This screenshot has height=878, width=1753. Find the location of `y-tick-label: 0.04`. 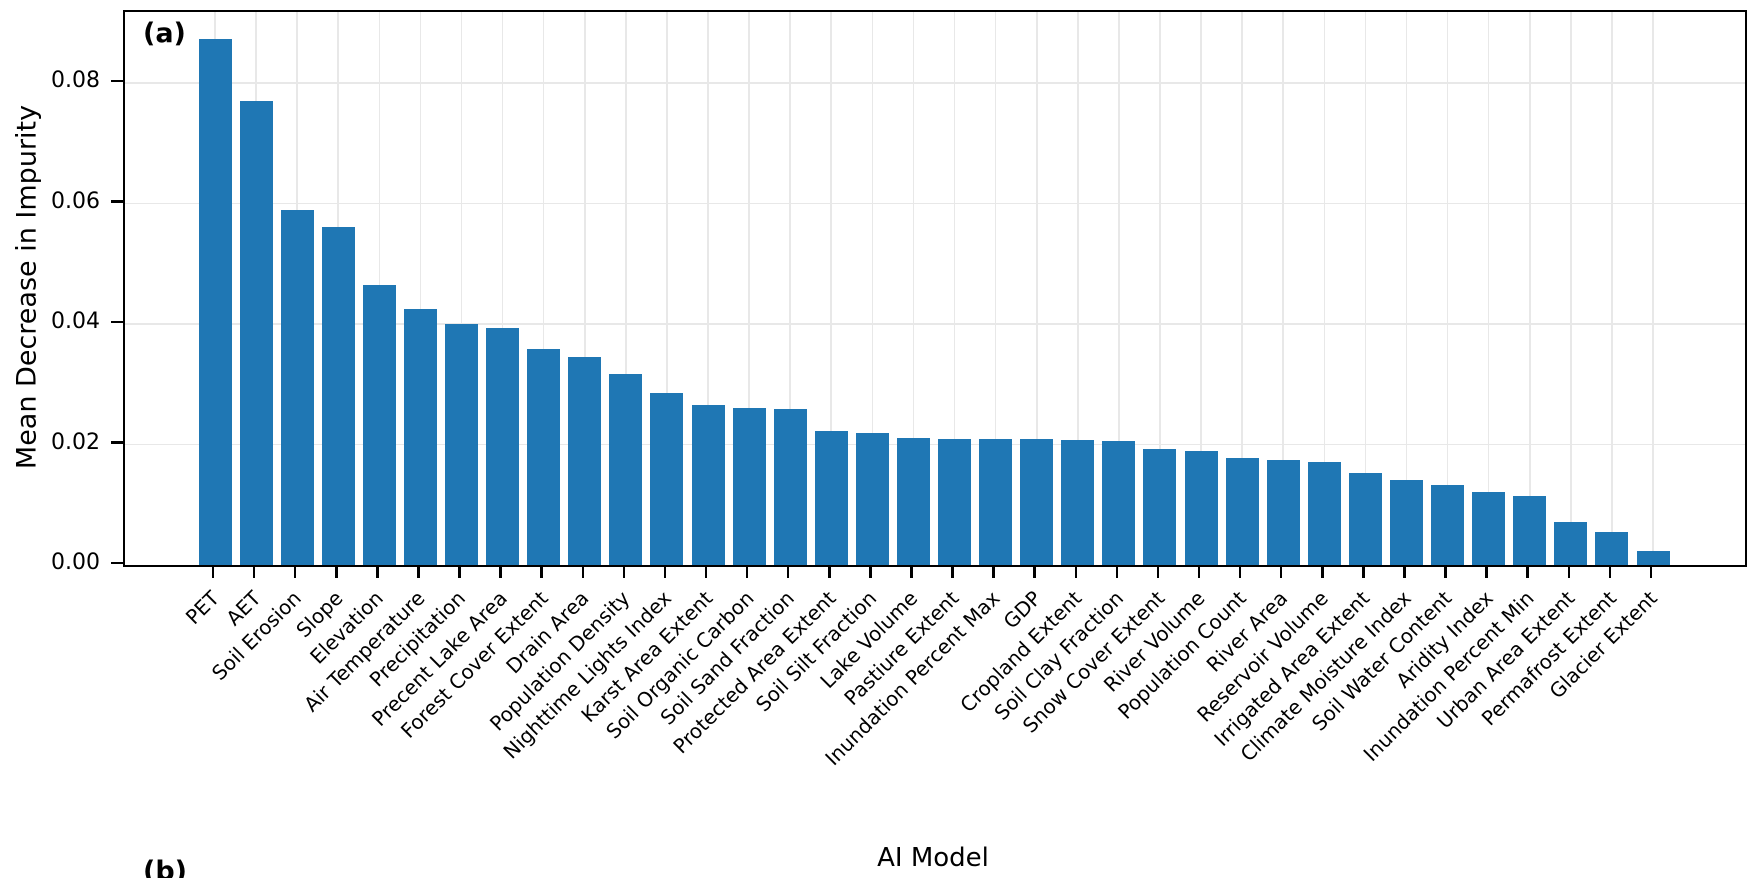

y-tick-label: 0.04 is located at coordinates (75, 322).